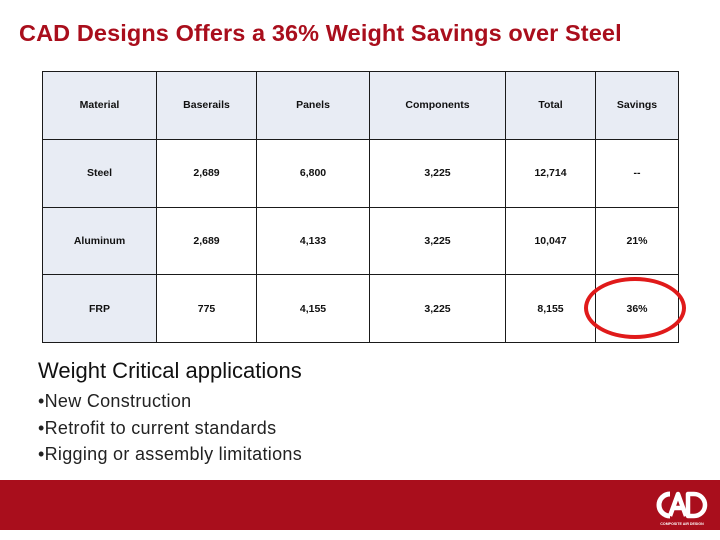 The width and height of the screenshot is (720, 540). Describe the element at coordinates (550, 241) in the screenshot. I see `cell-total: 10,047` at that location.